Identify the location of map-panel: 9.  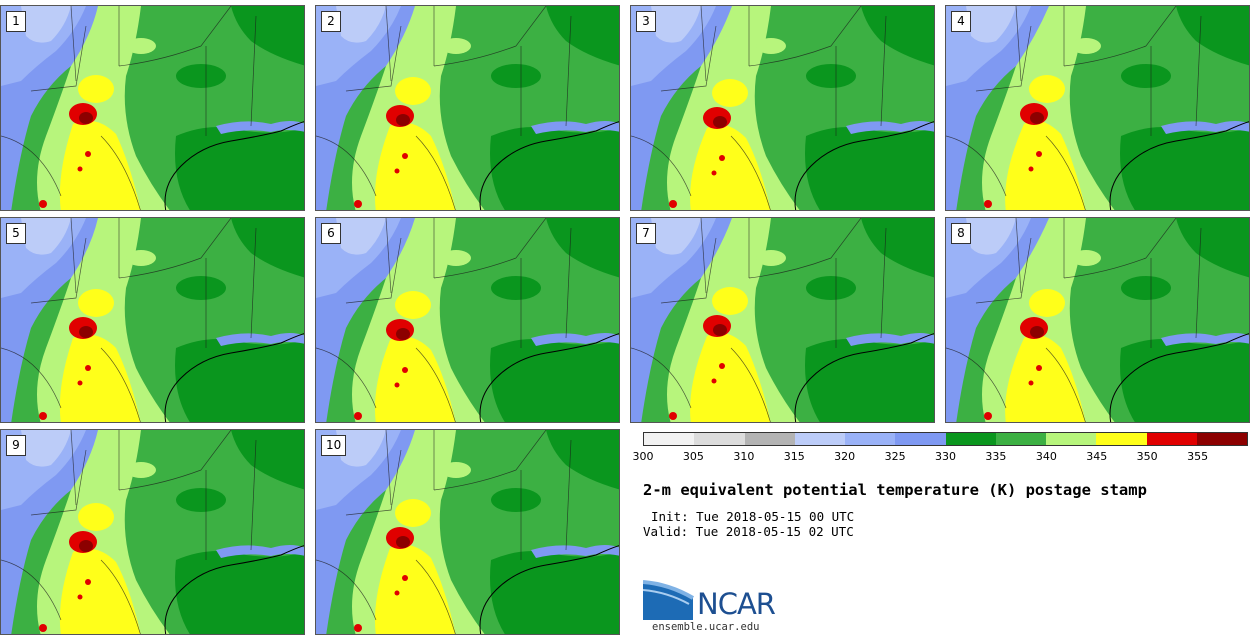
(152, 532).